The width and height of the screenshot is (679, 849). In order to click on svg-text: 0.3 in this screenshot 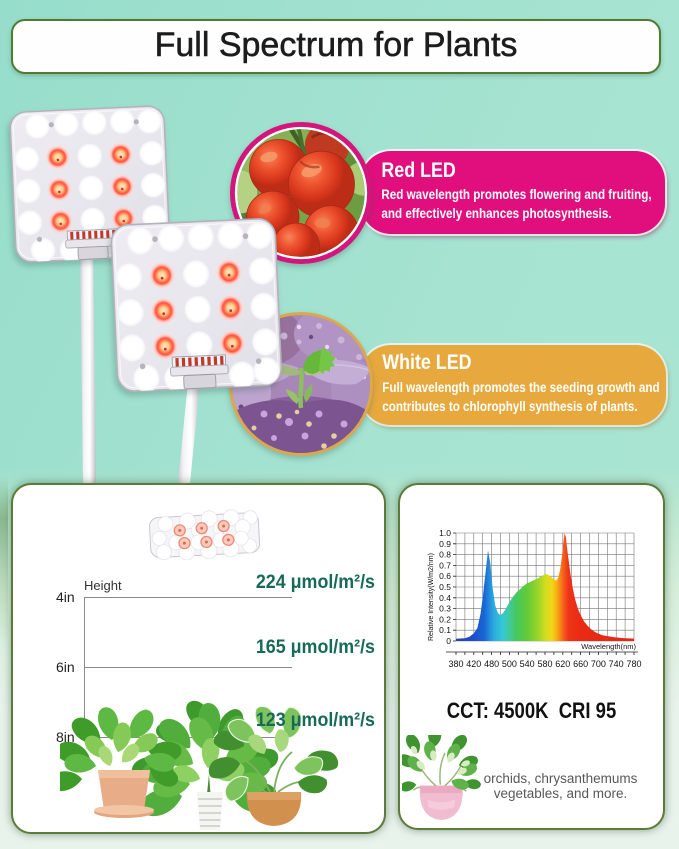, I will do `click(445, 609)`.